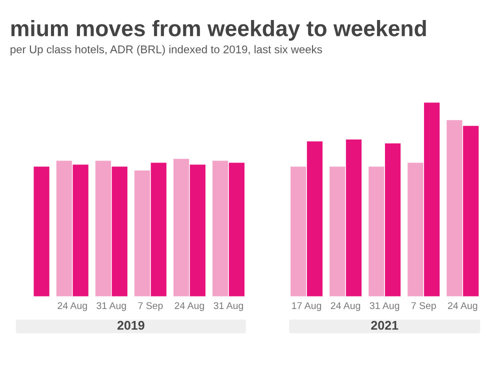 Image resolution: width=496 pixels, height=380 pixels. What do you see at coordinates (130, 325) in the screenshot?
I see `text: 2019` at bounding box center [130, 325].